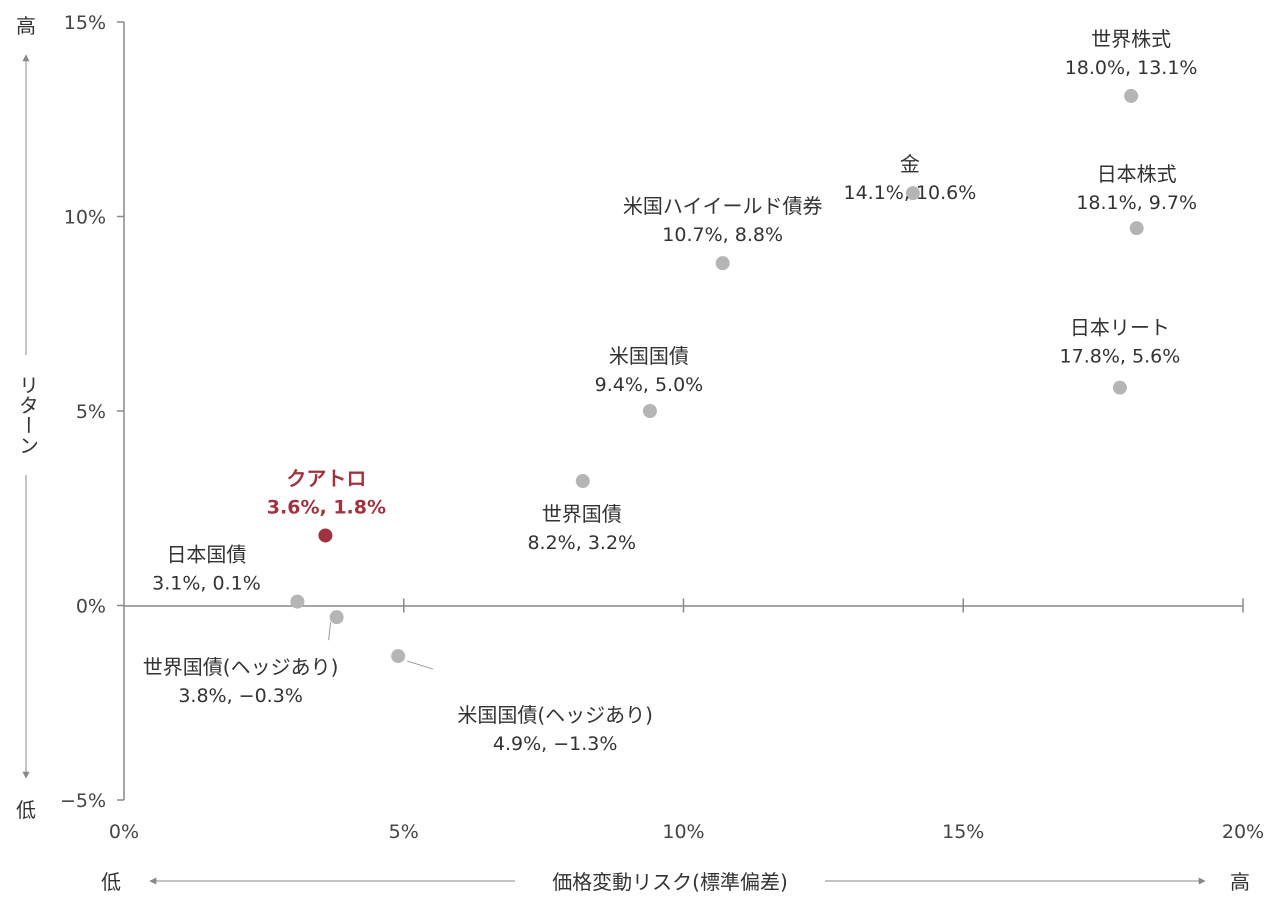  Describe the element at coordinates (1131, 39) in the screenshot. I see `point-name-label: 世界株式` at that location.